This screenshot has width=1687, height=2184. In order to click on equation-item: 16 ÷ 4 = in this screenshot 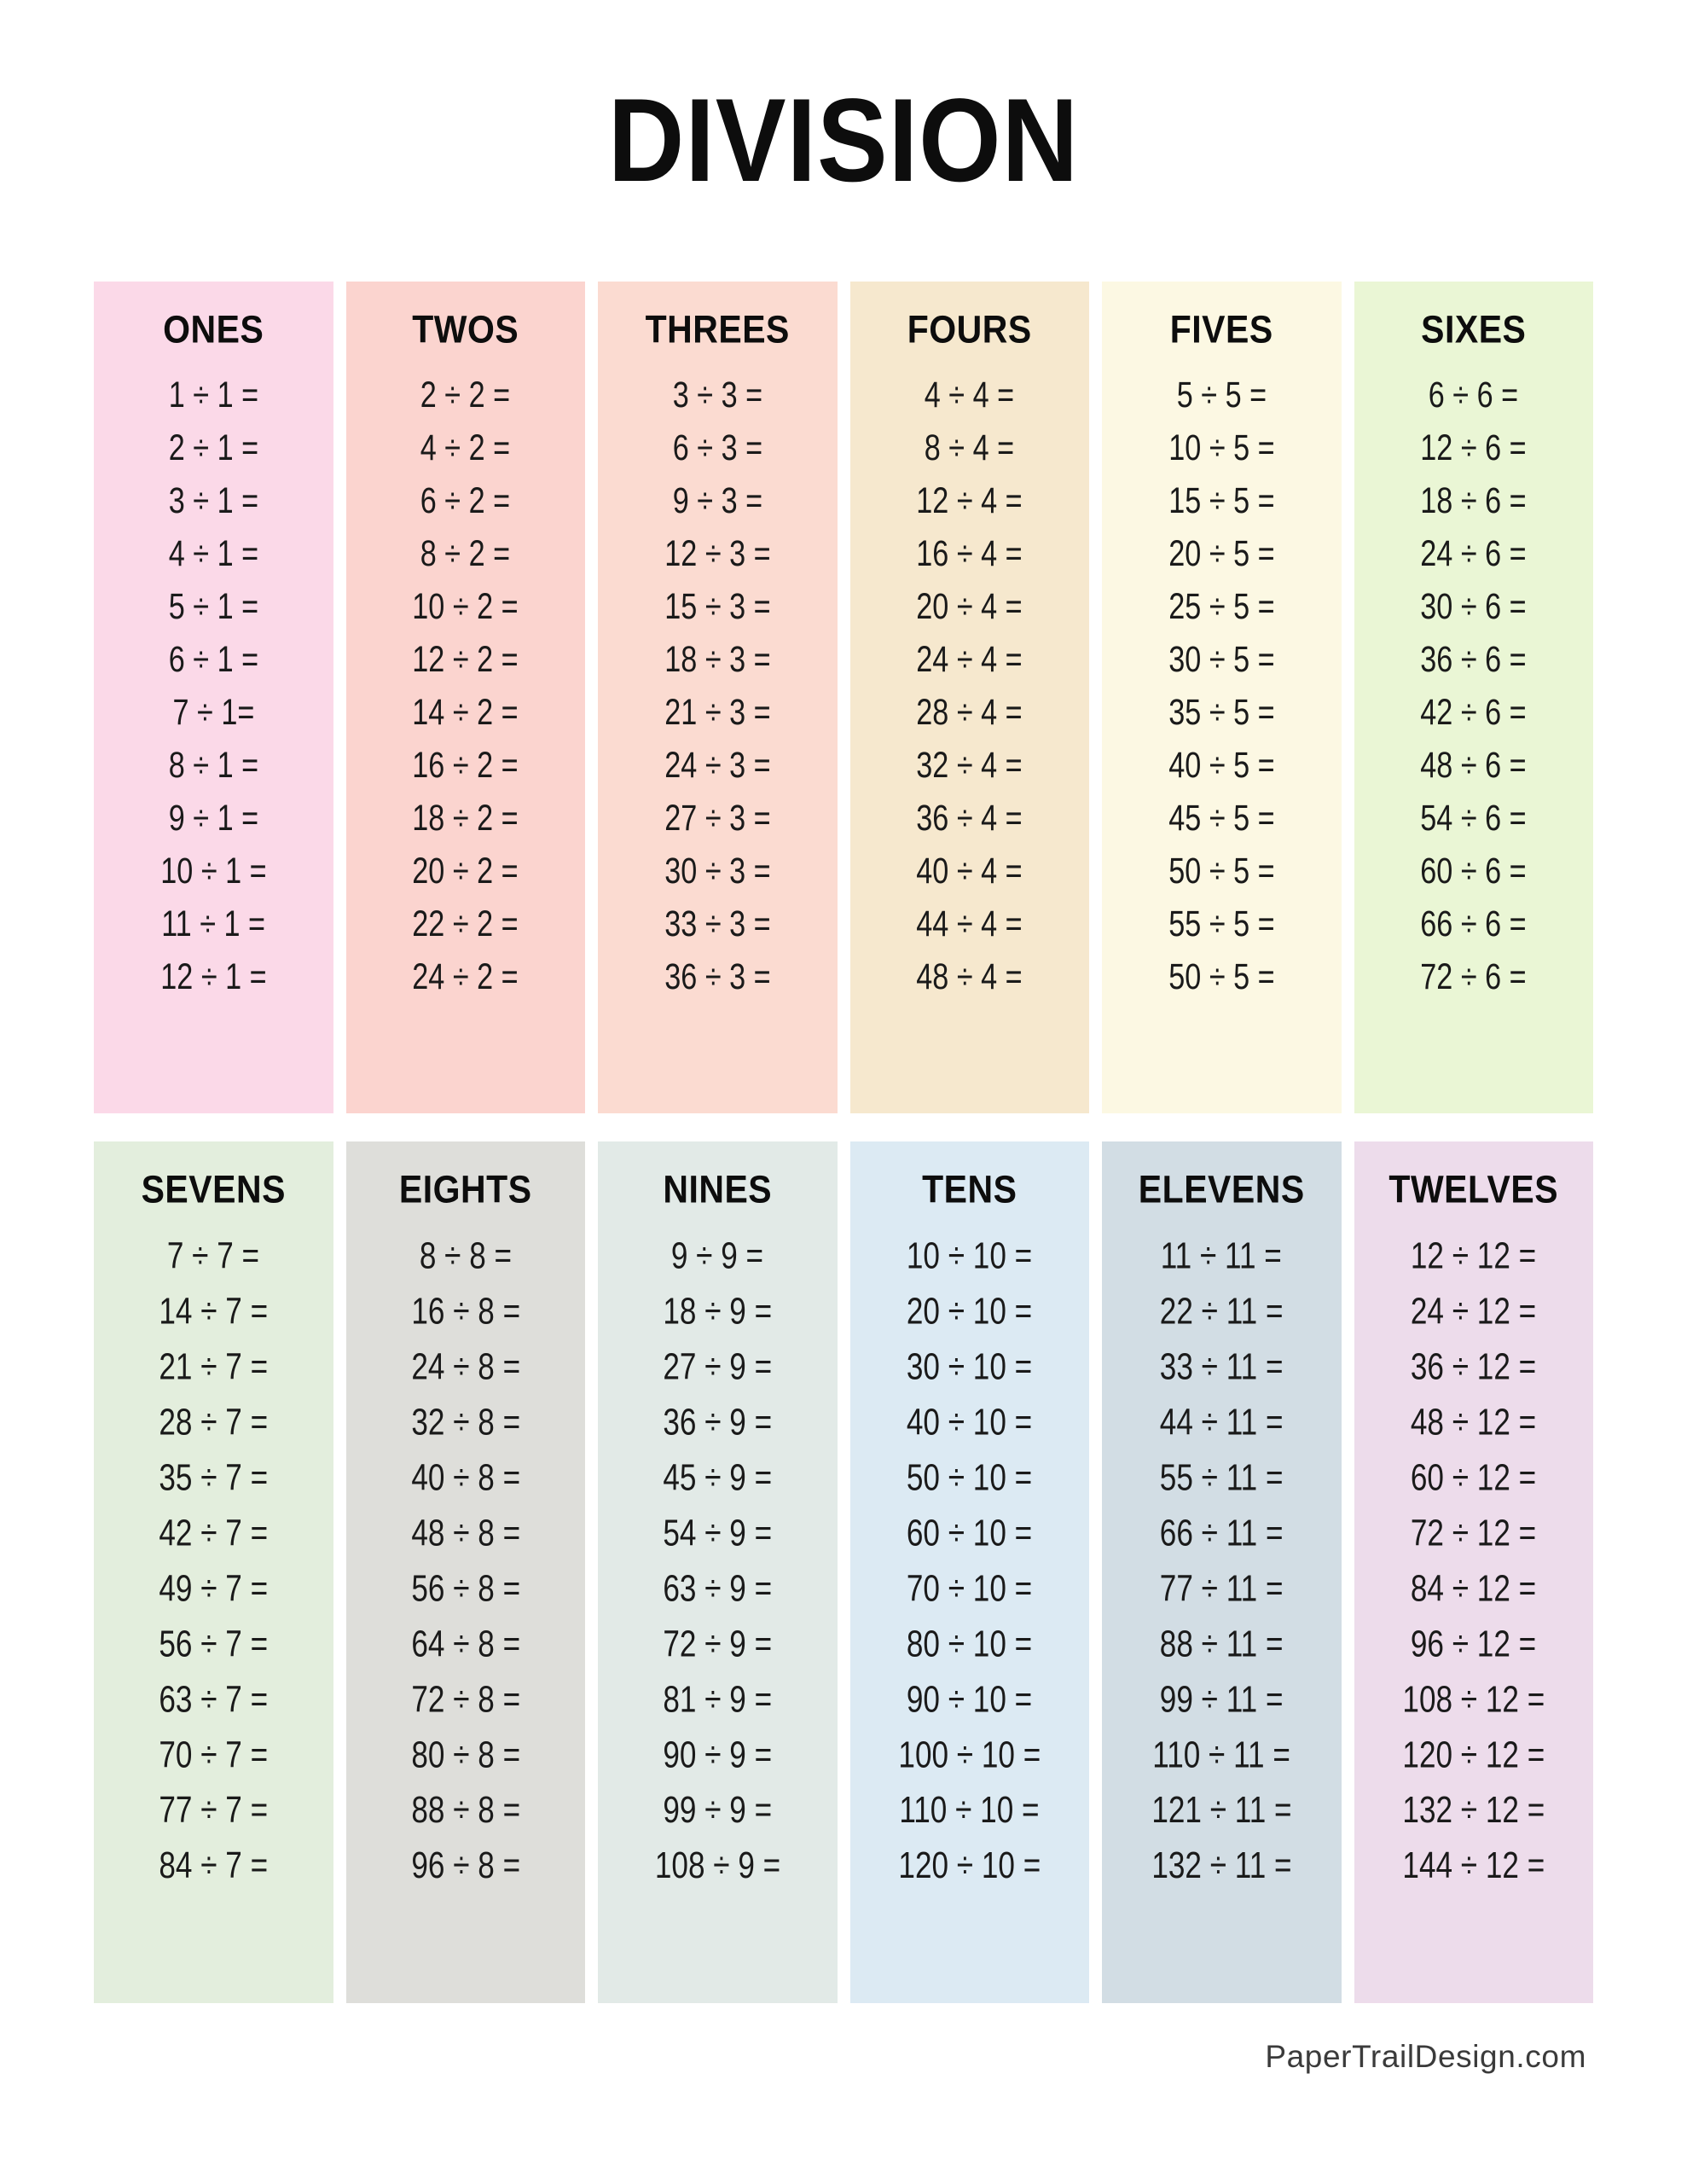, I will do `click(969, 553)`.